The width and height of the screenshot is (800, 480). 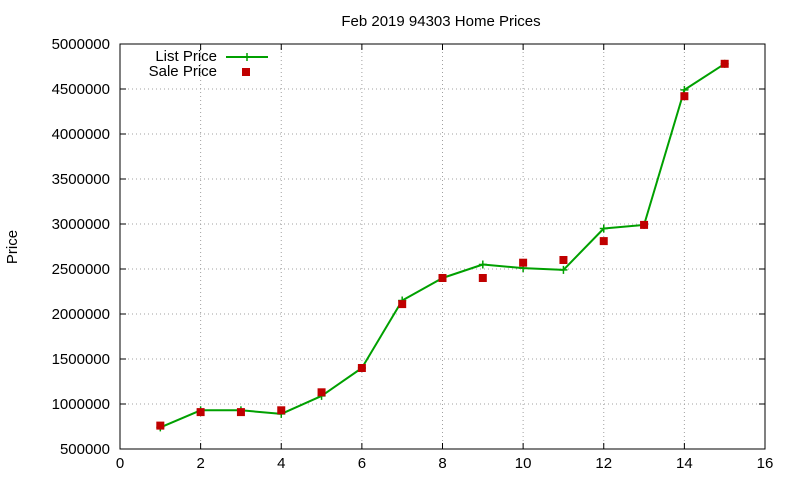 What do you see at coordinates (81, 44) in the screenshot?
I see `y-tick-label: 5000000` at bounding box center [81, 44].